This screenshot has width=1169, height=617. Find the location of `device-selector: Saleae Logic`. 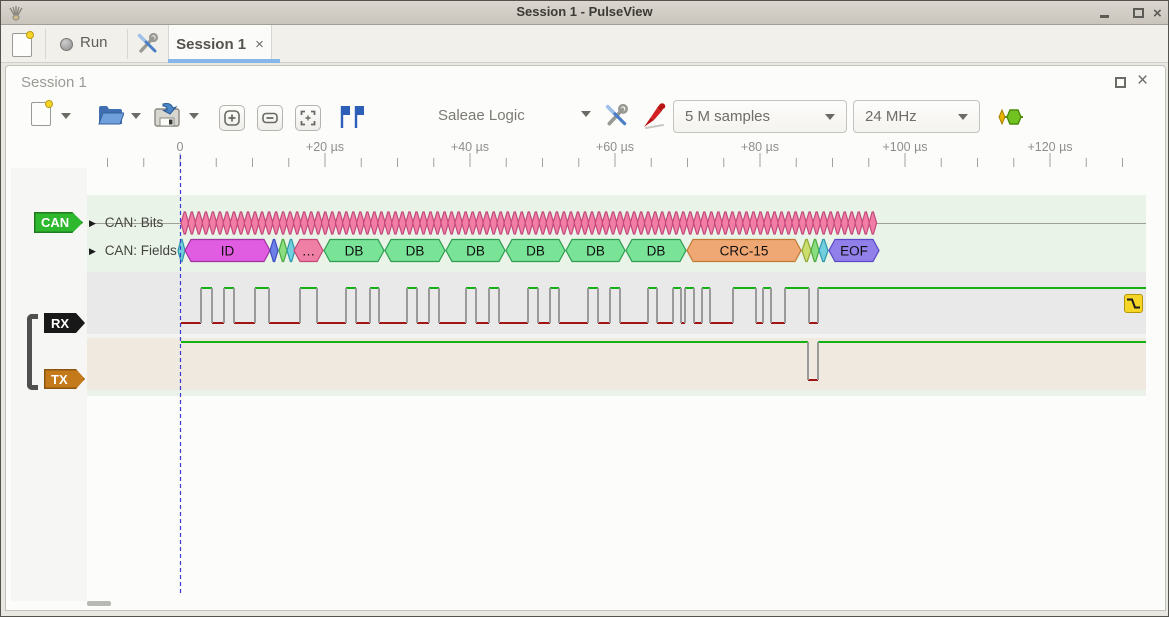

device-selector: Saleae Logic is located at coordinates (481, 115).